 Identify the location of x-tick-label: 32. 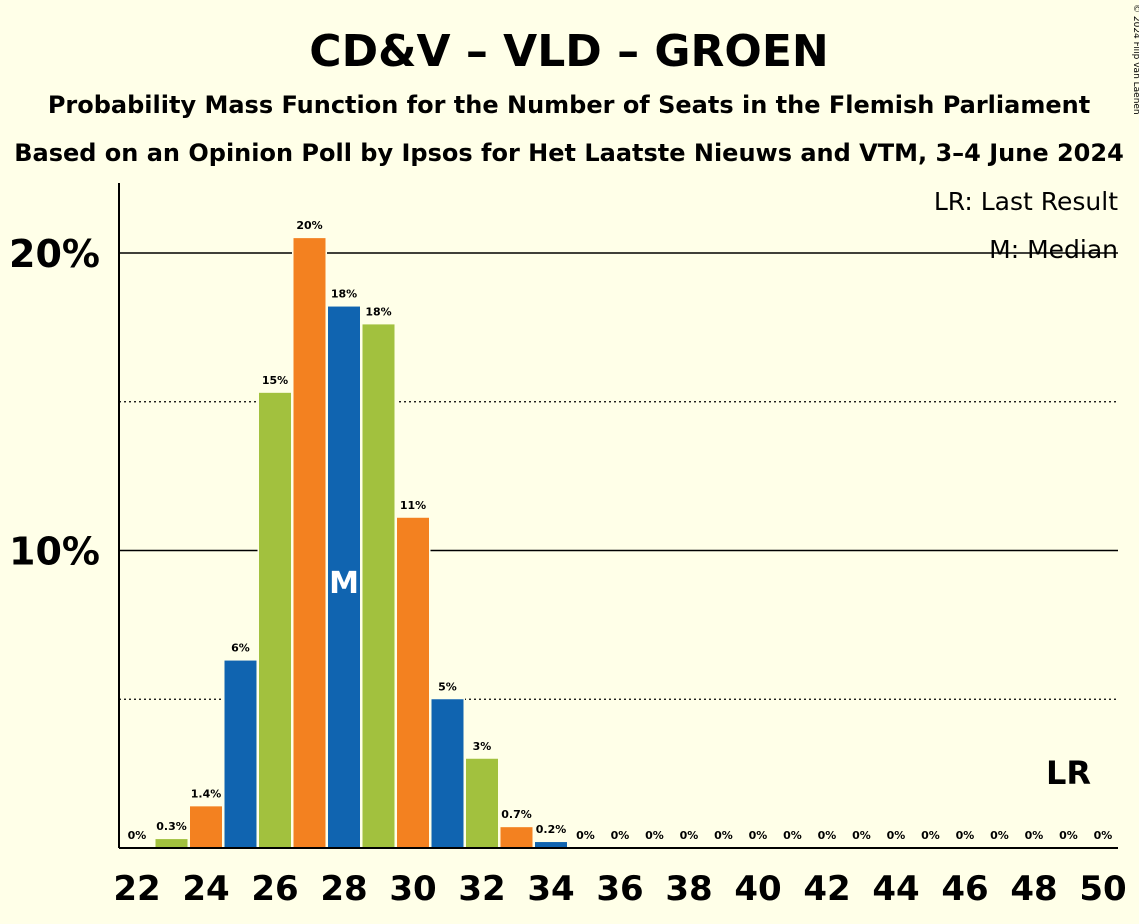
(481, 889).